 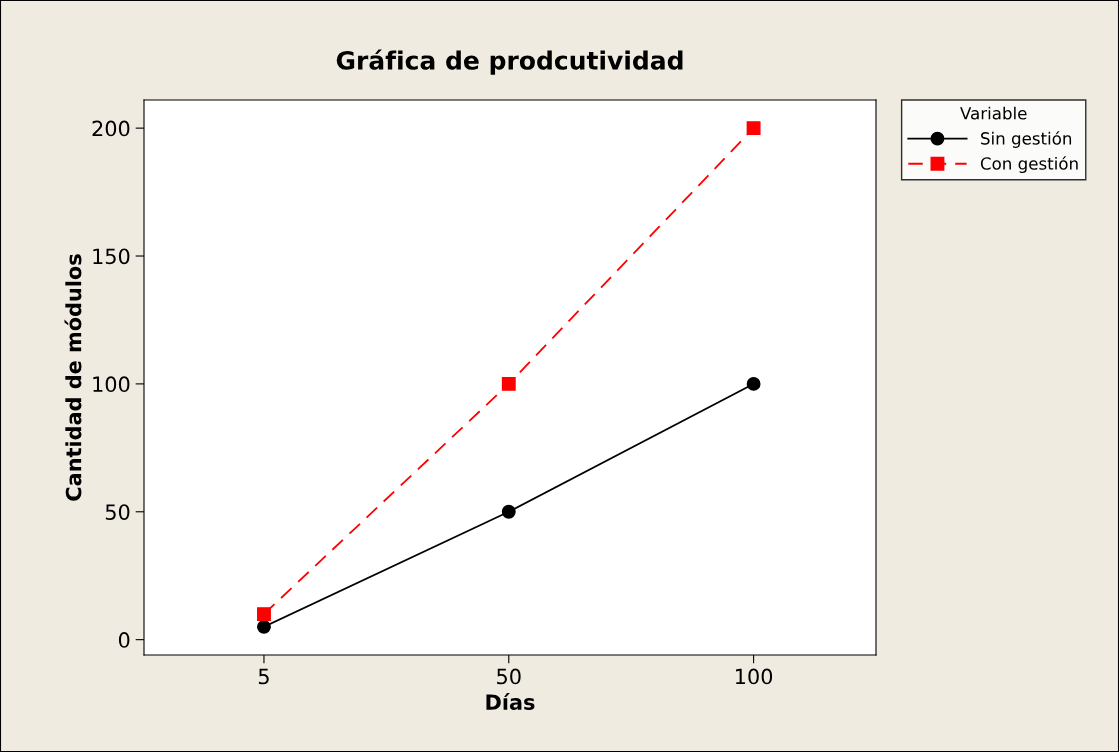 What do you see at coordinates (111, 128) in the screenshot?
I see `y-tick-label: 200` at bounding box center [111, 128].